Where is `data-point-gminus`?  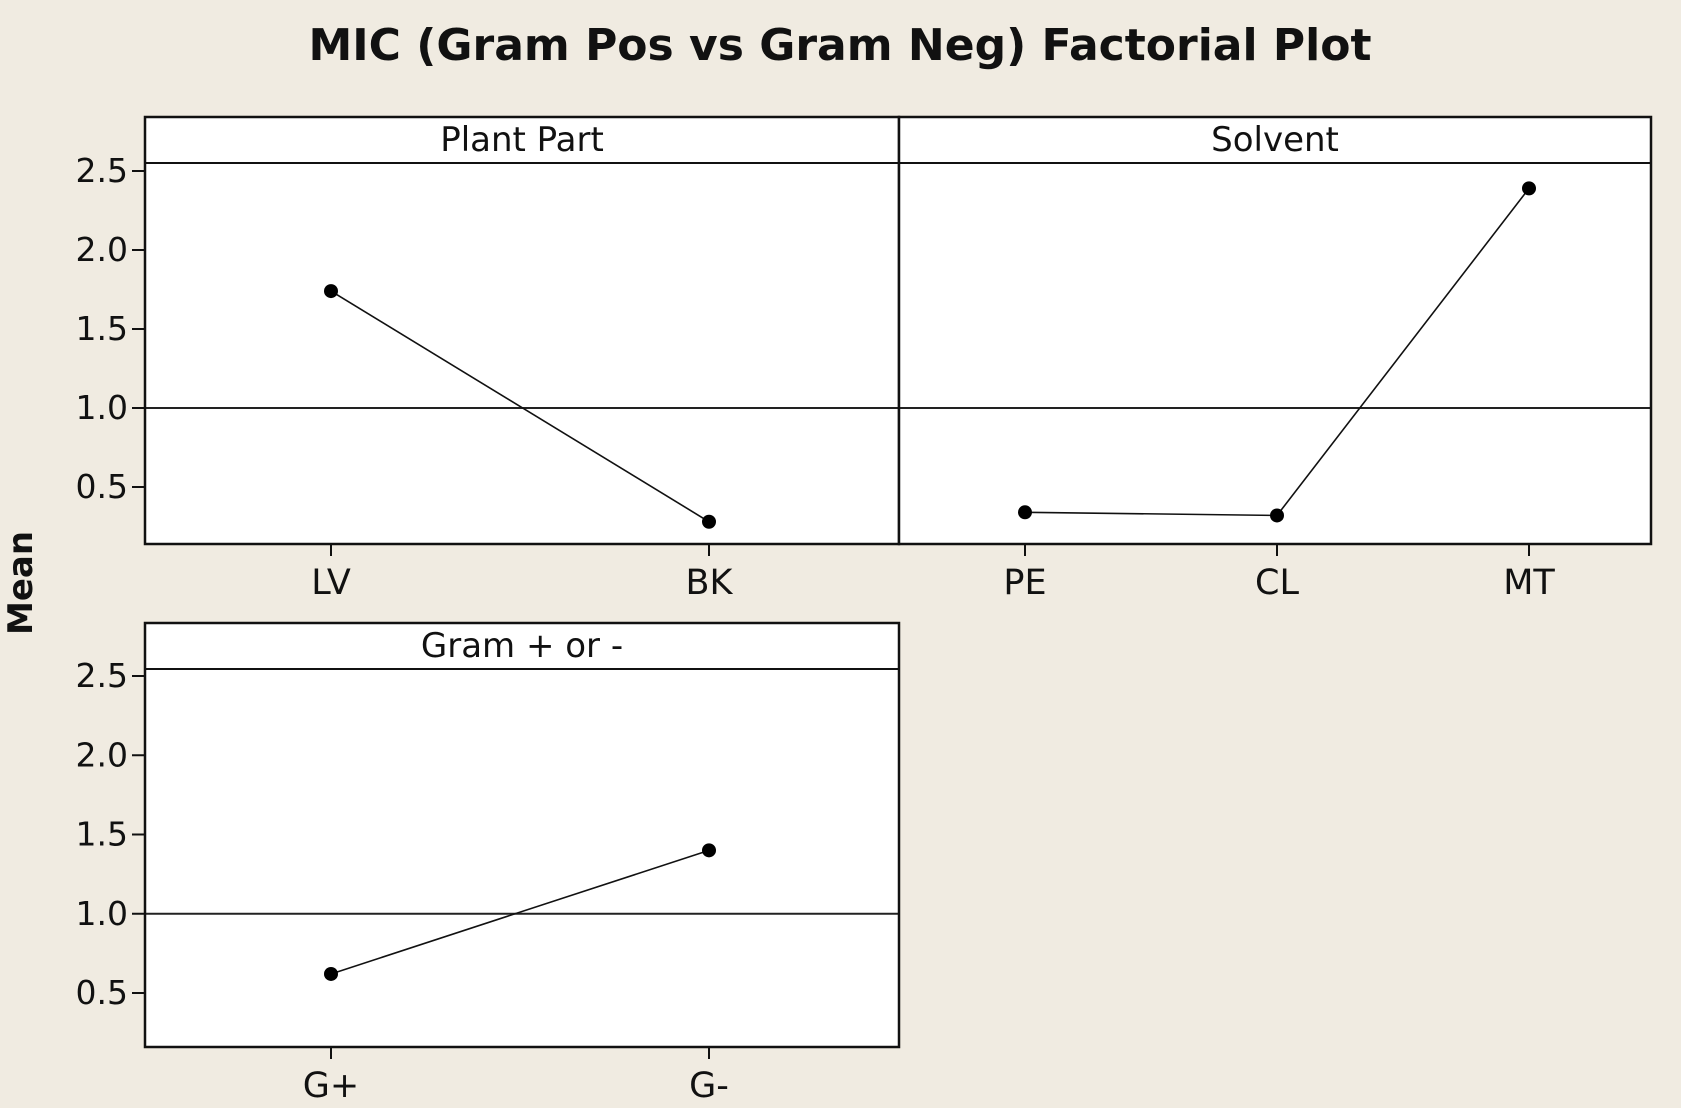
data-point-gminus is located at coordinates (709, 850).